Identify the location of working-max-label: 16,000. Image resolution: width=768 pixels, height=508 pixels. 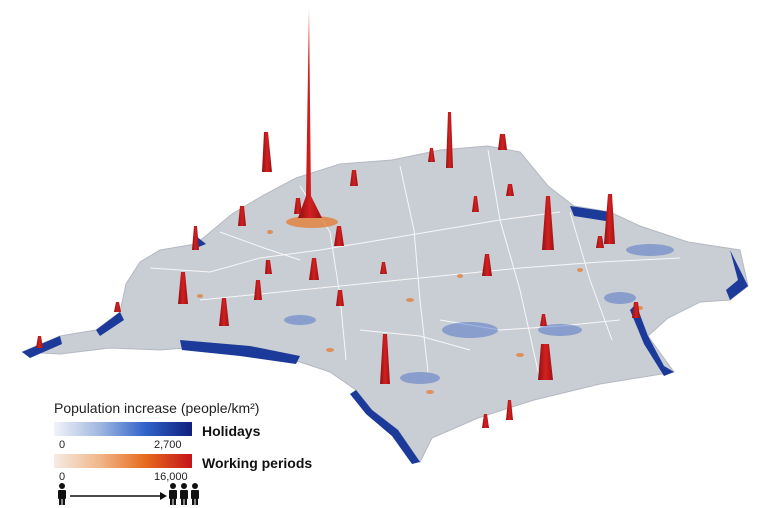
(171, 477).